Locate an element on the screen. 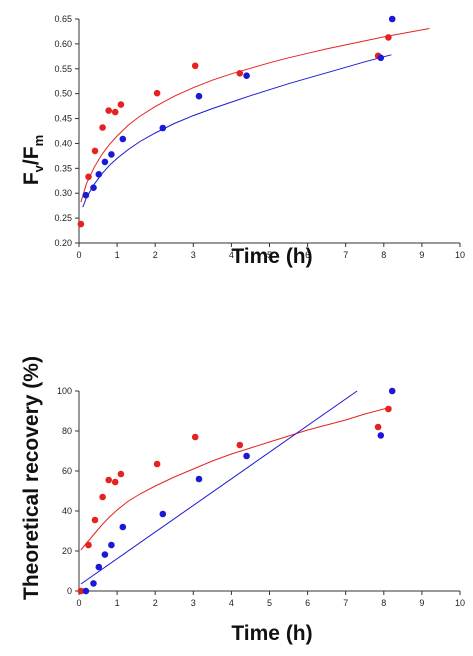  y-tick-label: 0.55 is located at coordinates (63, 69).